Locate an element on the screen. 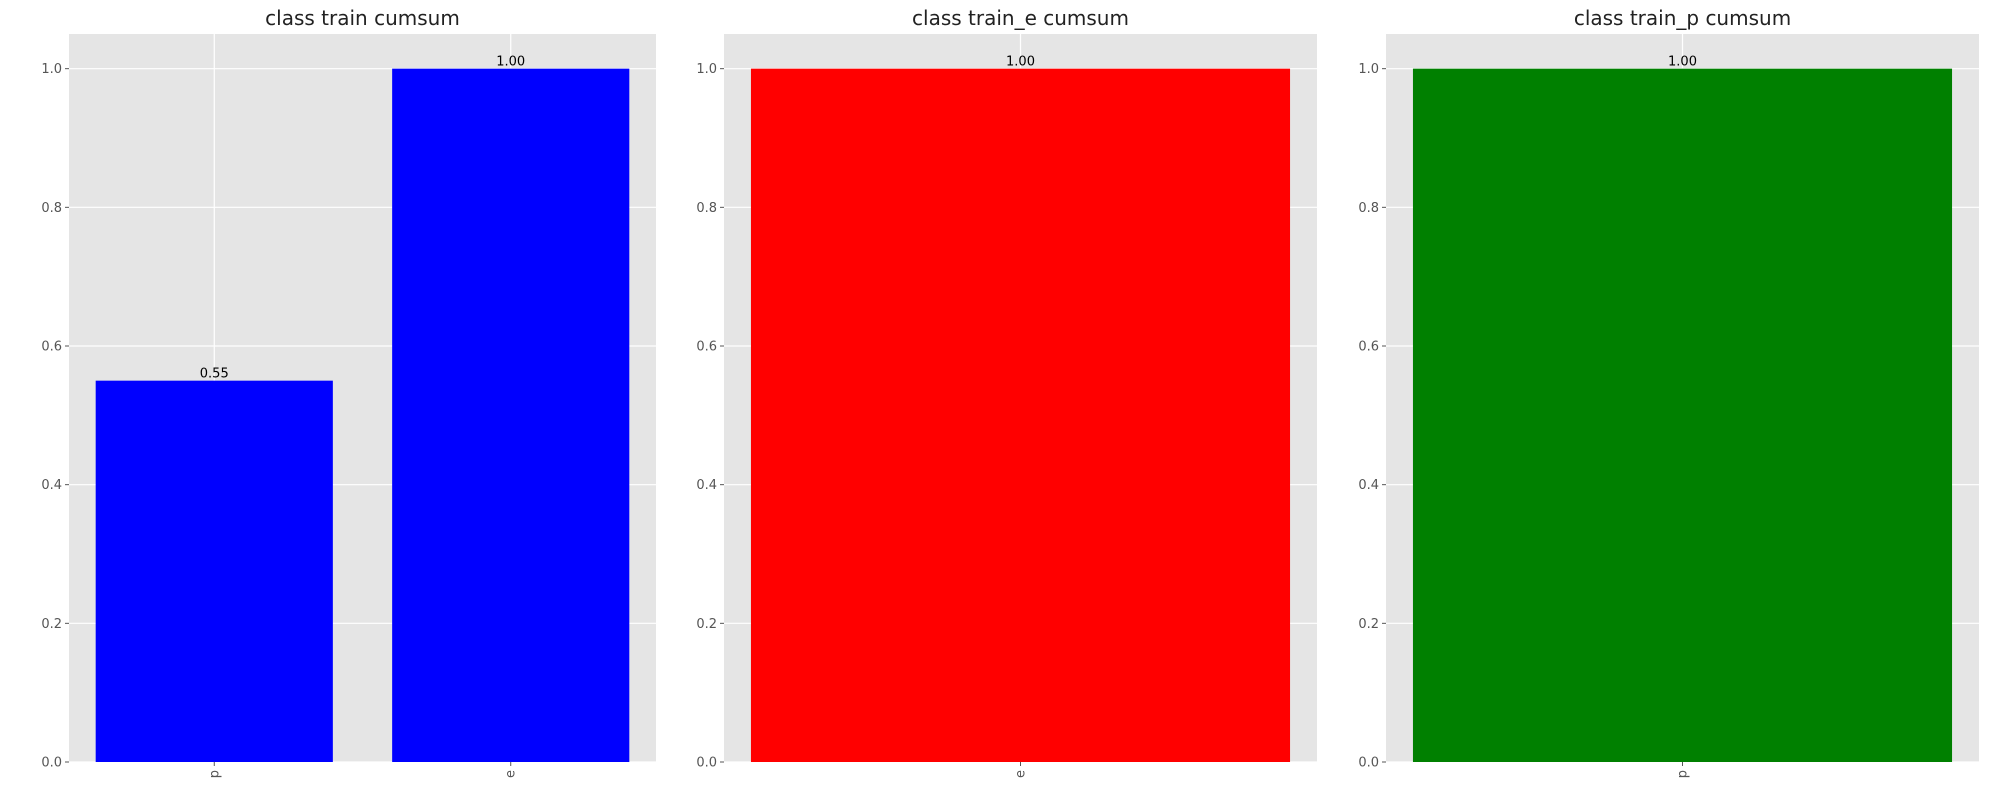  chart-title: class train_e cumsum is located at coordinates (1020, 18).